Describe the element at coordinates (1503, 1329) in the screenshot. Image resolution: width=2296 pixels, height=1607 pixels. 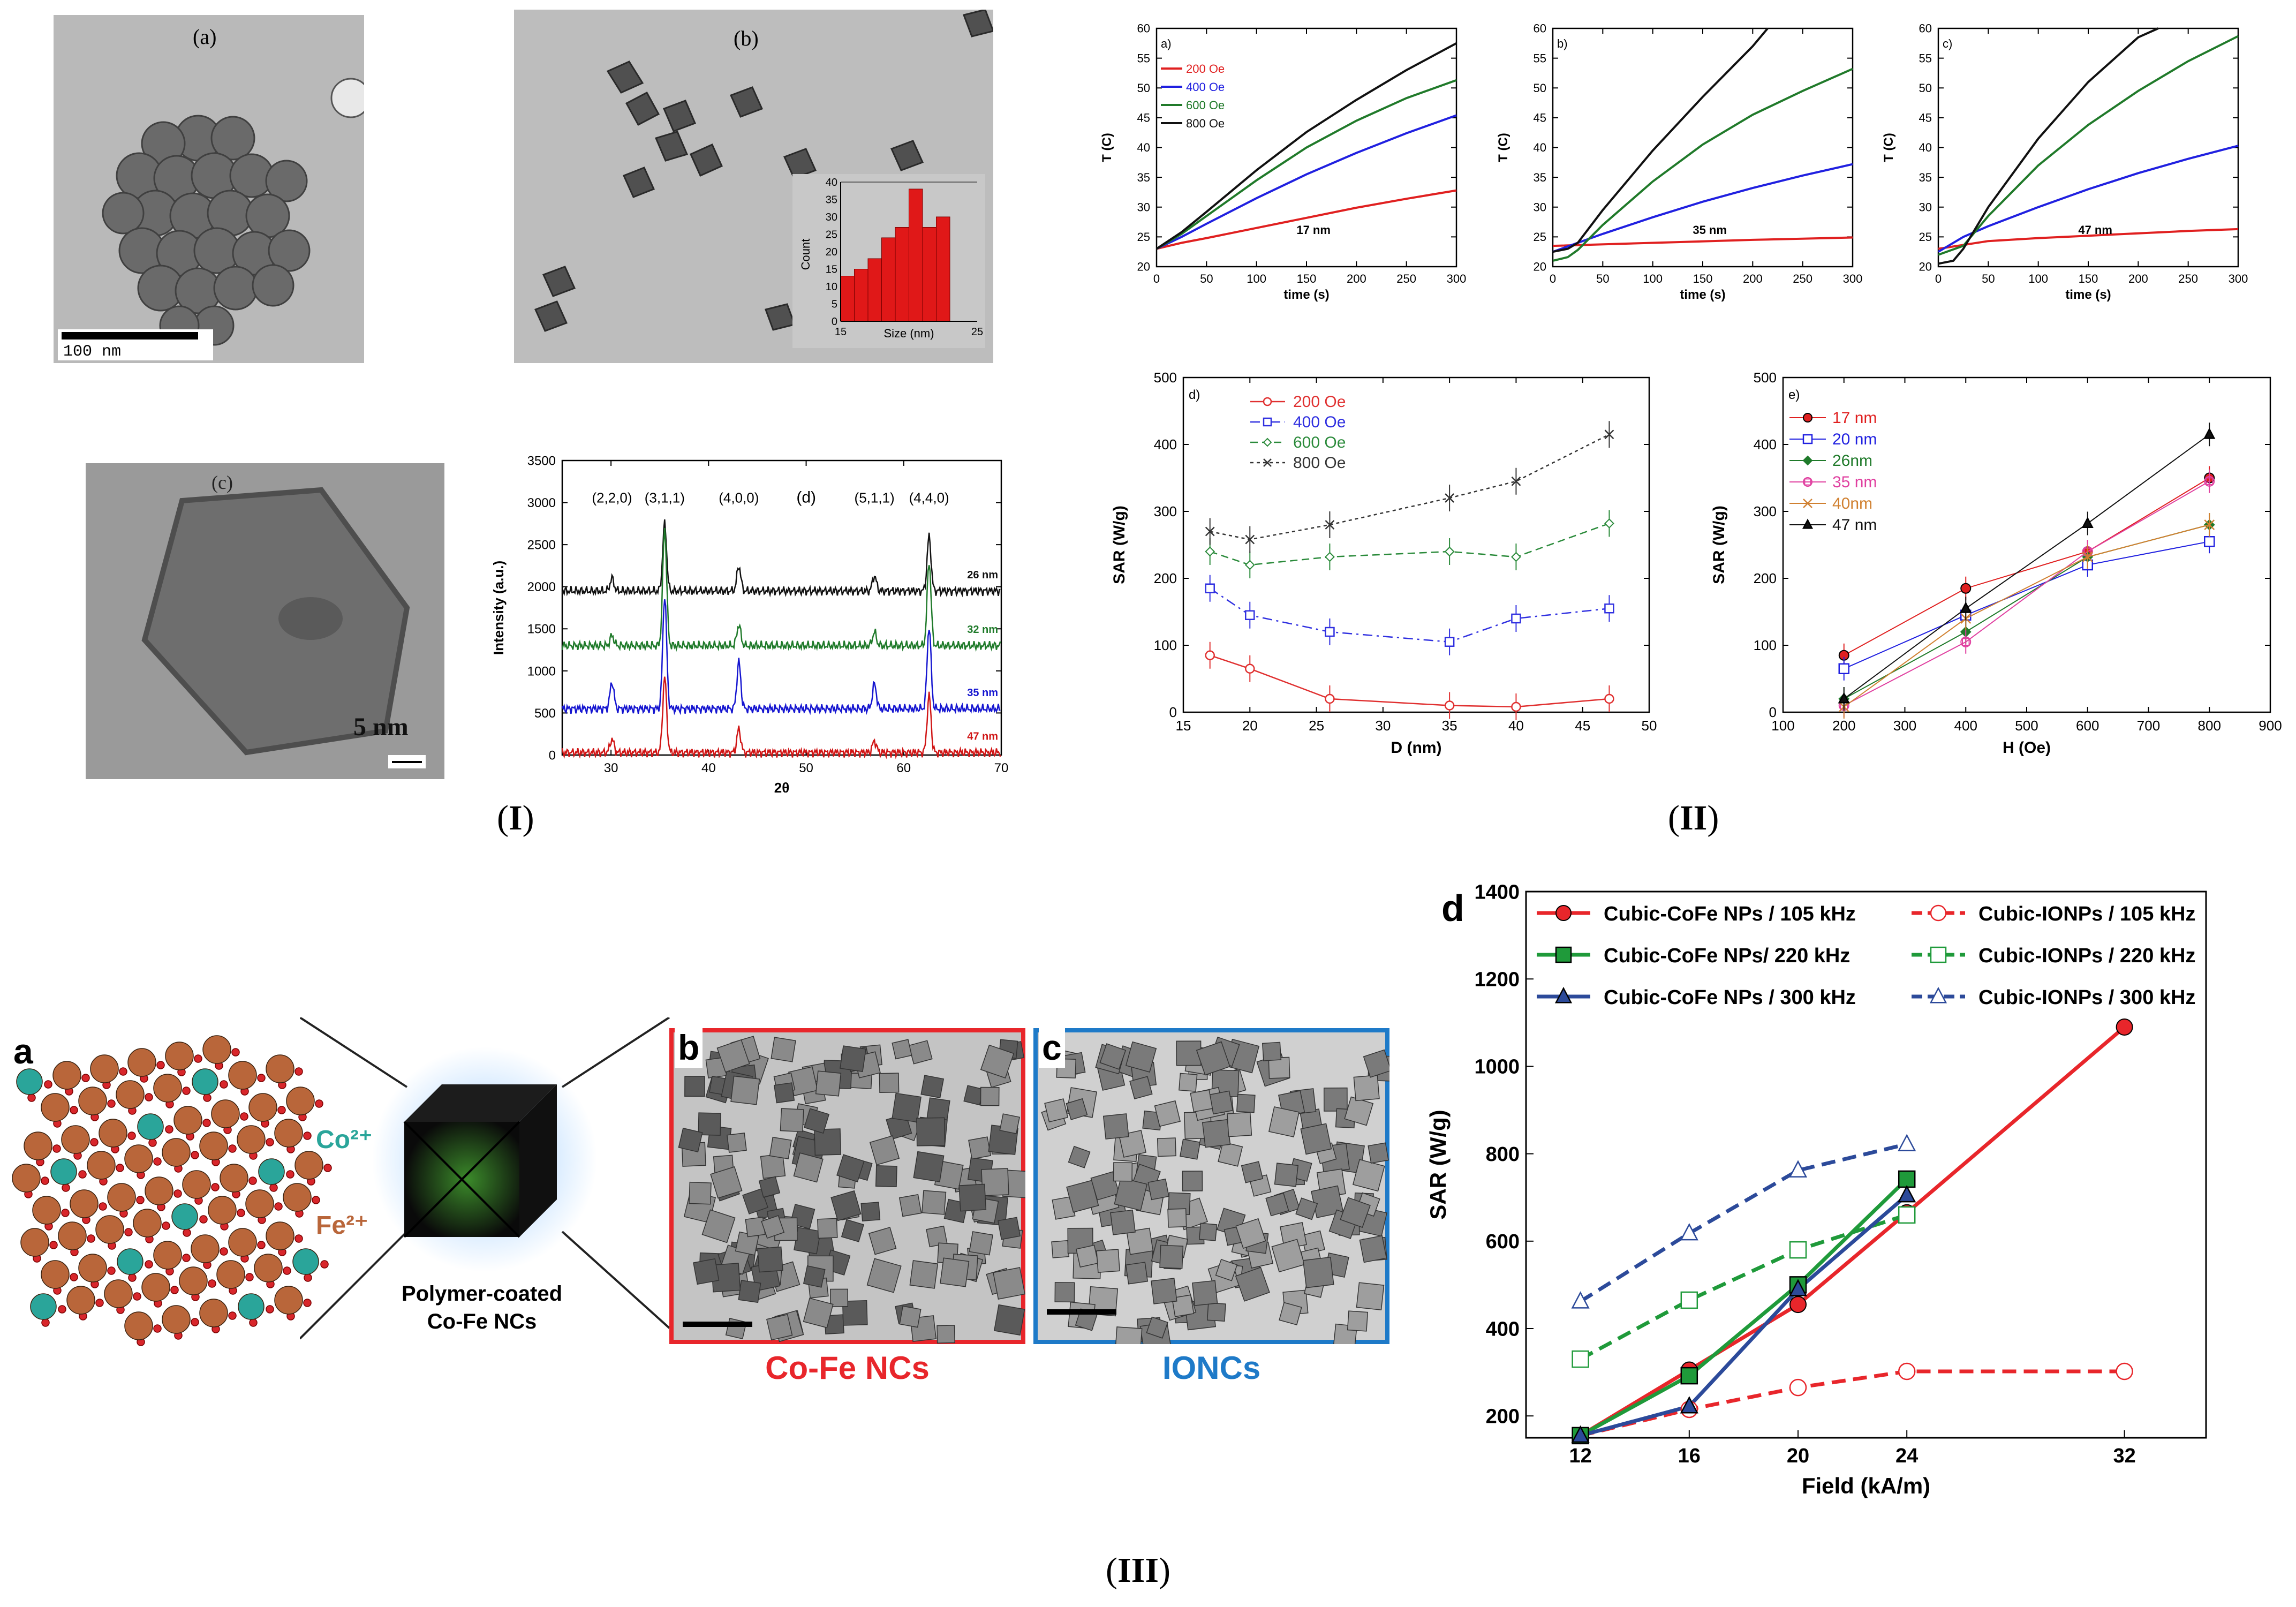
I see `y-tick-label: 400` at that location.